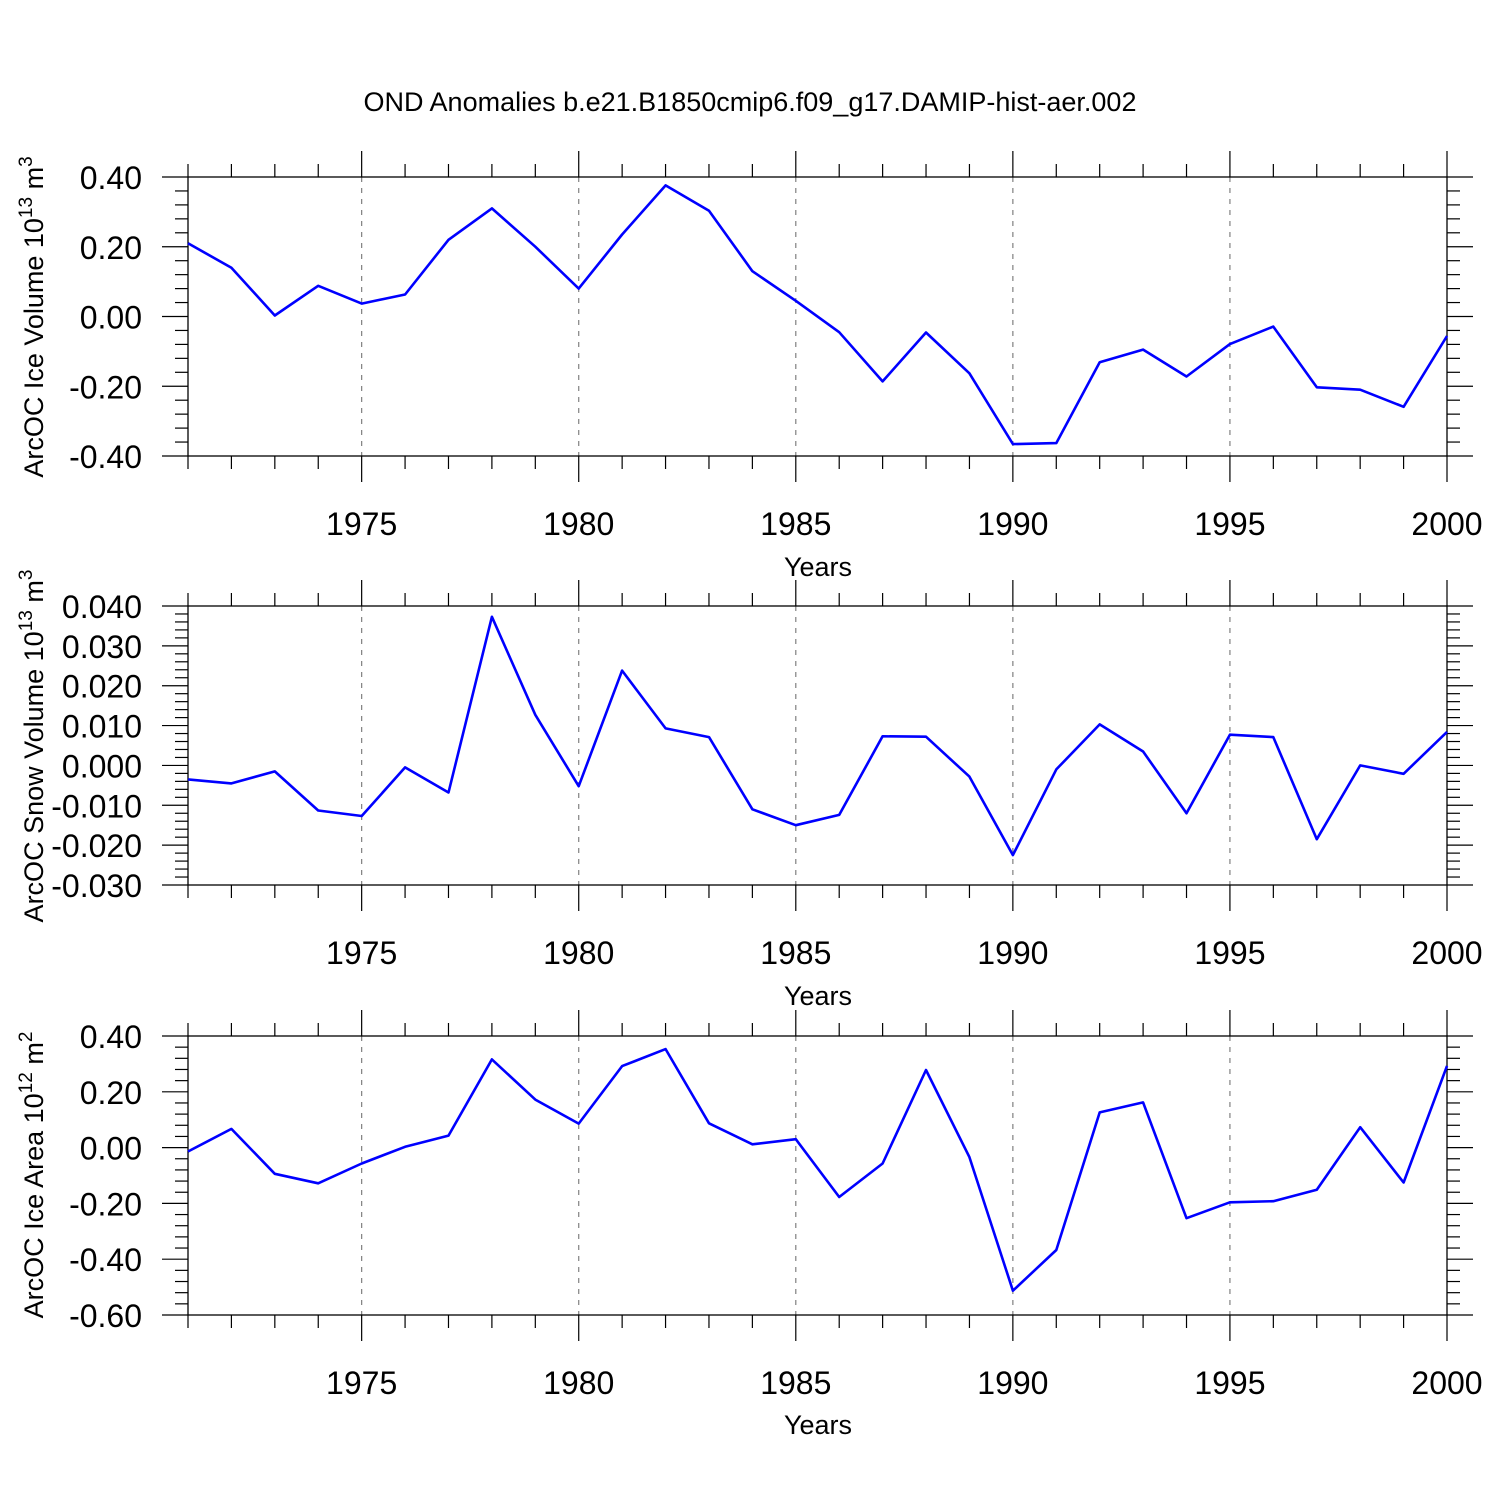  What do you see at coordinates (578, 524) in the screenshot?
I see `ice-volume-x-tick-label: 1980` at bounding box center [578, 524].